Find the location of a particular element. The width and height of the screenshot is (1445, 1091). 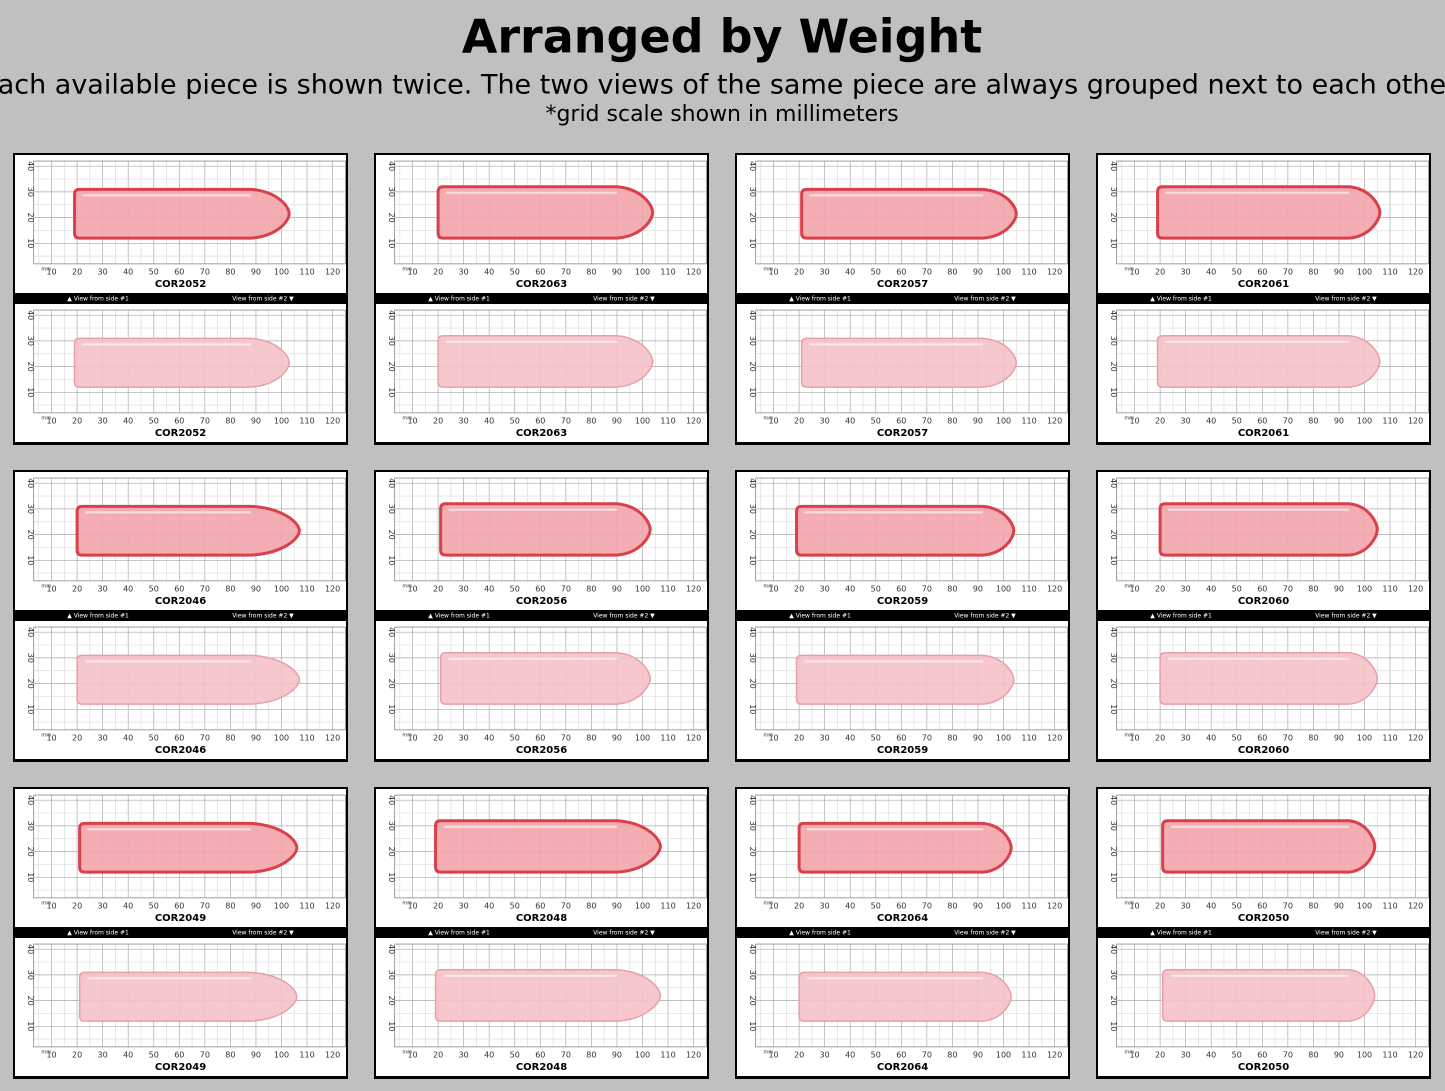

grid is located at coordinates (1272, 995).